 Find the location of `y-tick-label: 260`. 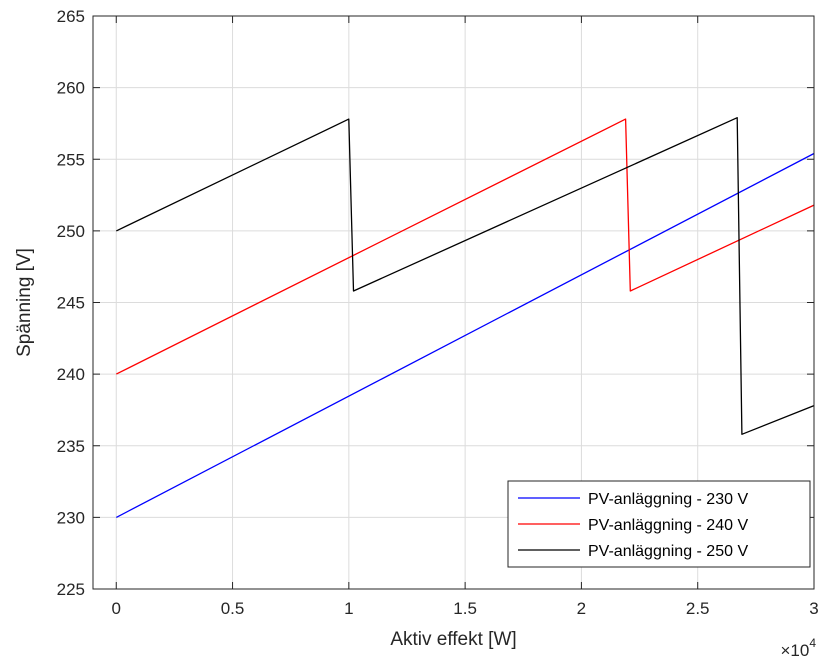

y-tick-label: 260 is located at coordinates (71, 88).